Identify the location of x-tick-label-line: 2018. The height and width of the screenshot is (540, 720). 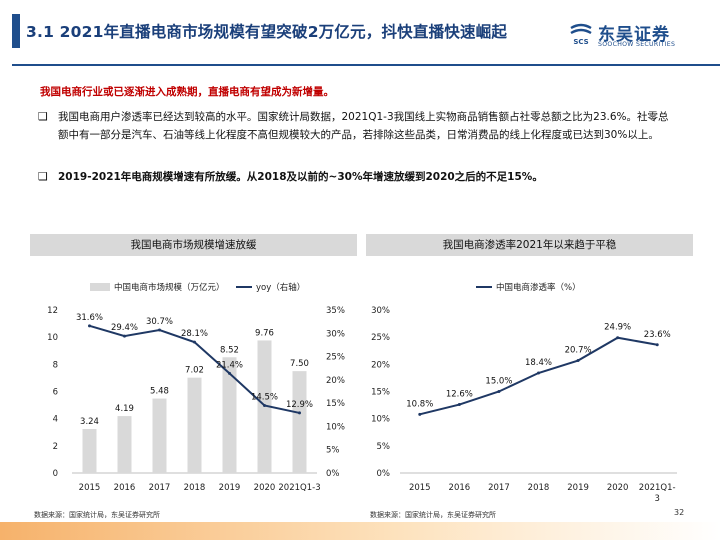
(539, 488).